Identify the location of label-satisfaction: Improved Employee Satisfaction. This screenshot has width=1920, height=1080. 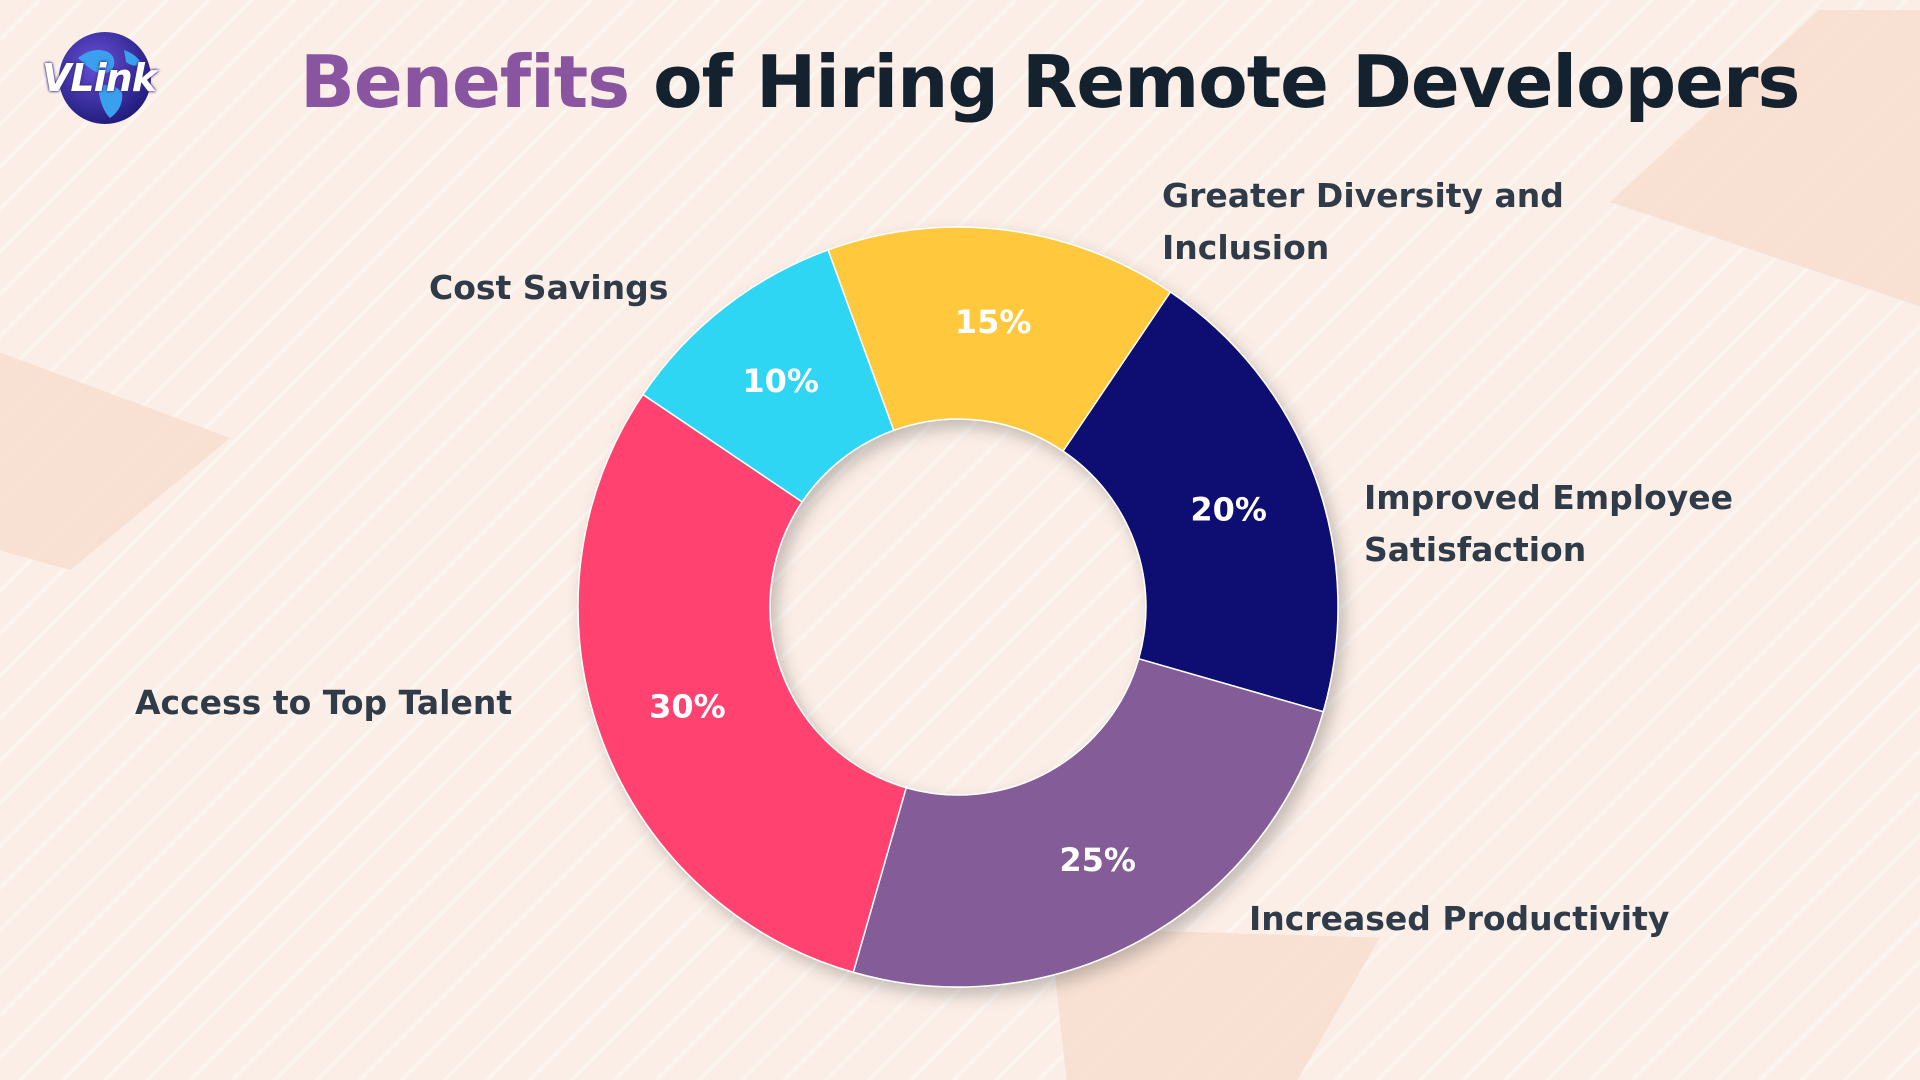
(1548, 524).